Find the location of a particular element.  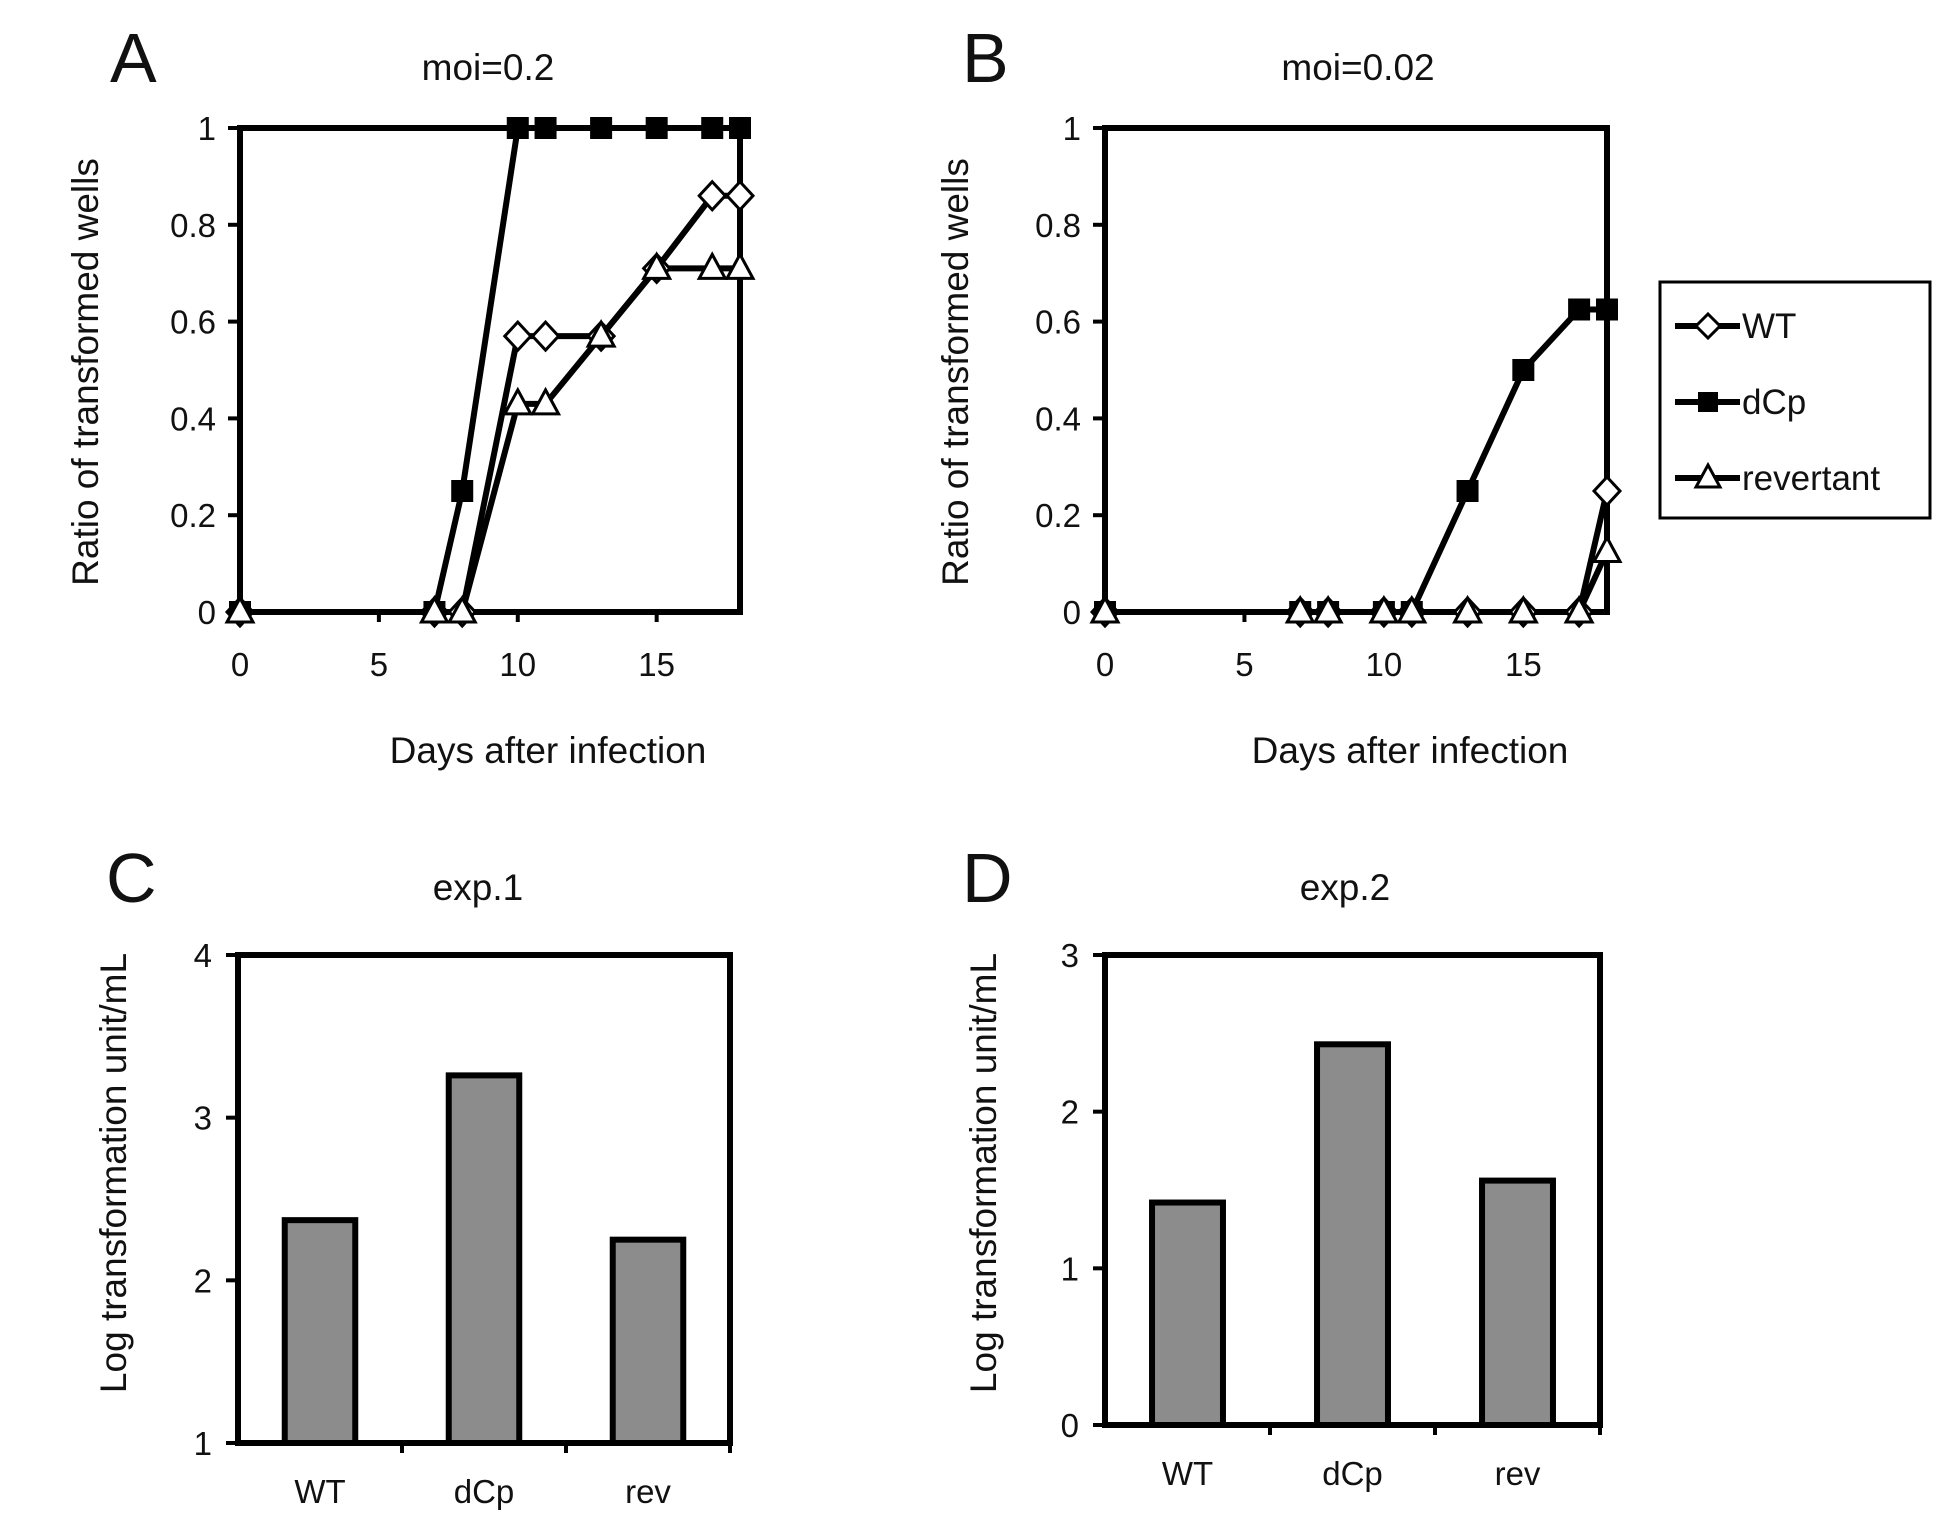

series-line-revertant is located at coordinates (1357, 582).